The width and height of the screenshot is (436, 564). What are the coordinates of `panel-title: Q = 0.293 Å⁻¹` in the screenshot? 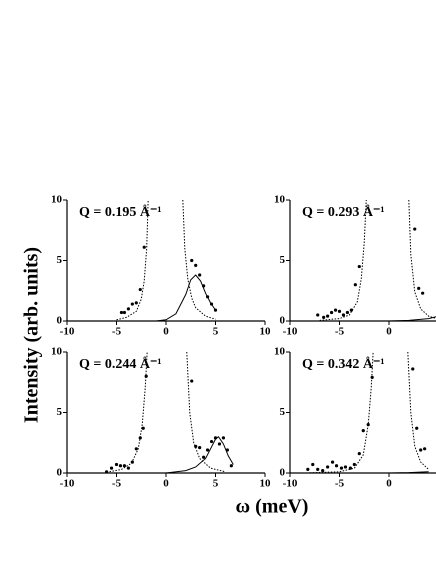 It's located at (343, 212).